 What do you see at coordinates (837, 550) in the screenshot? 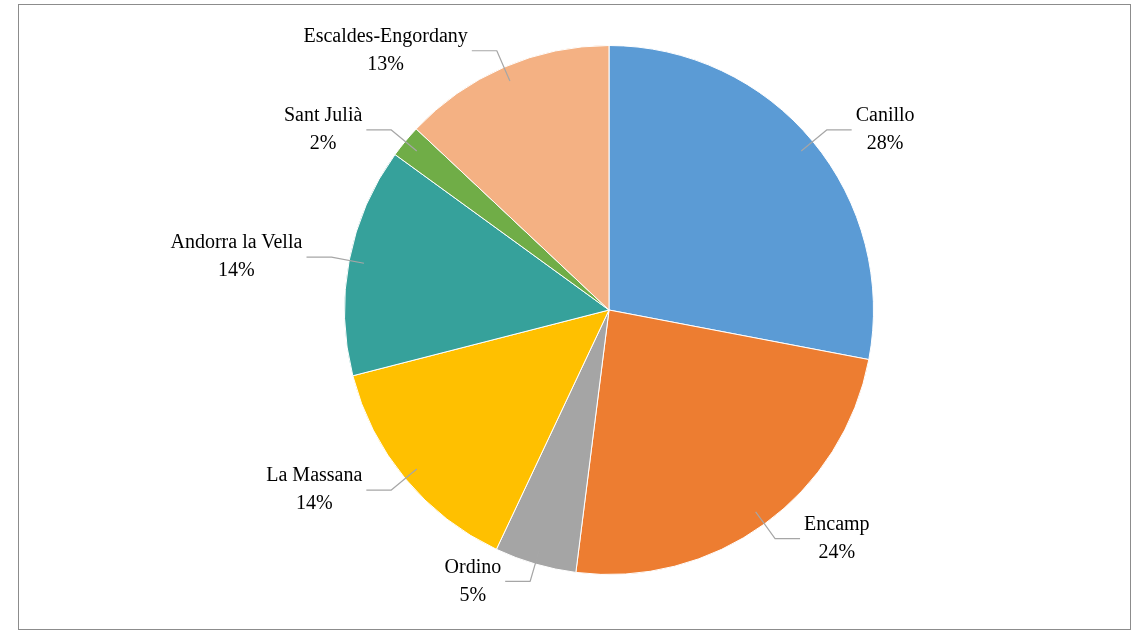
I see `data-label: 24%` at bounding box center [837, 550].